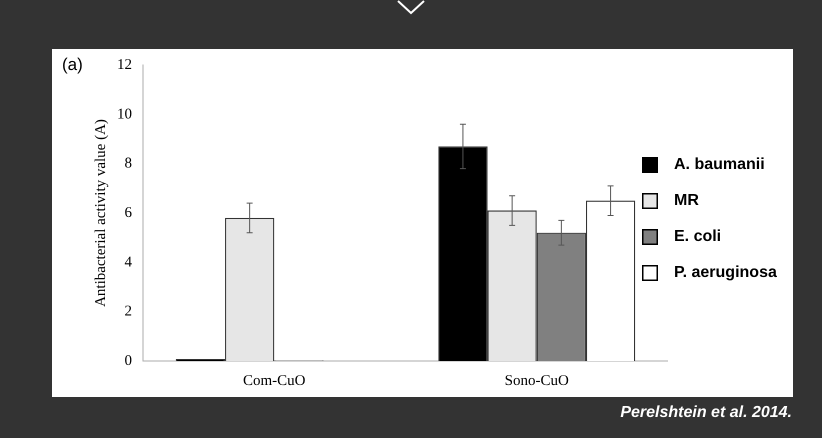  What do you see at coordinates (128, 360) in the screenshot?
I see `y-tick-label: 0` at bounding box center [128, 360].